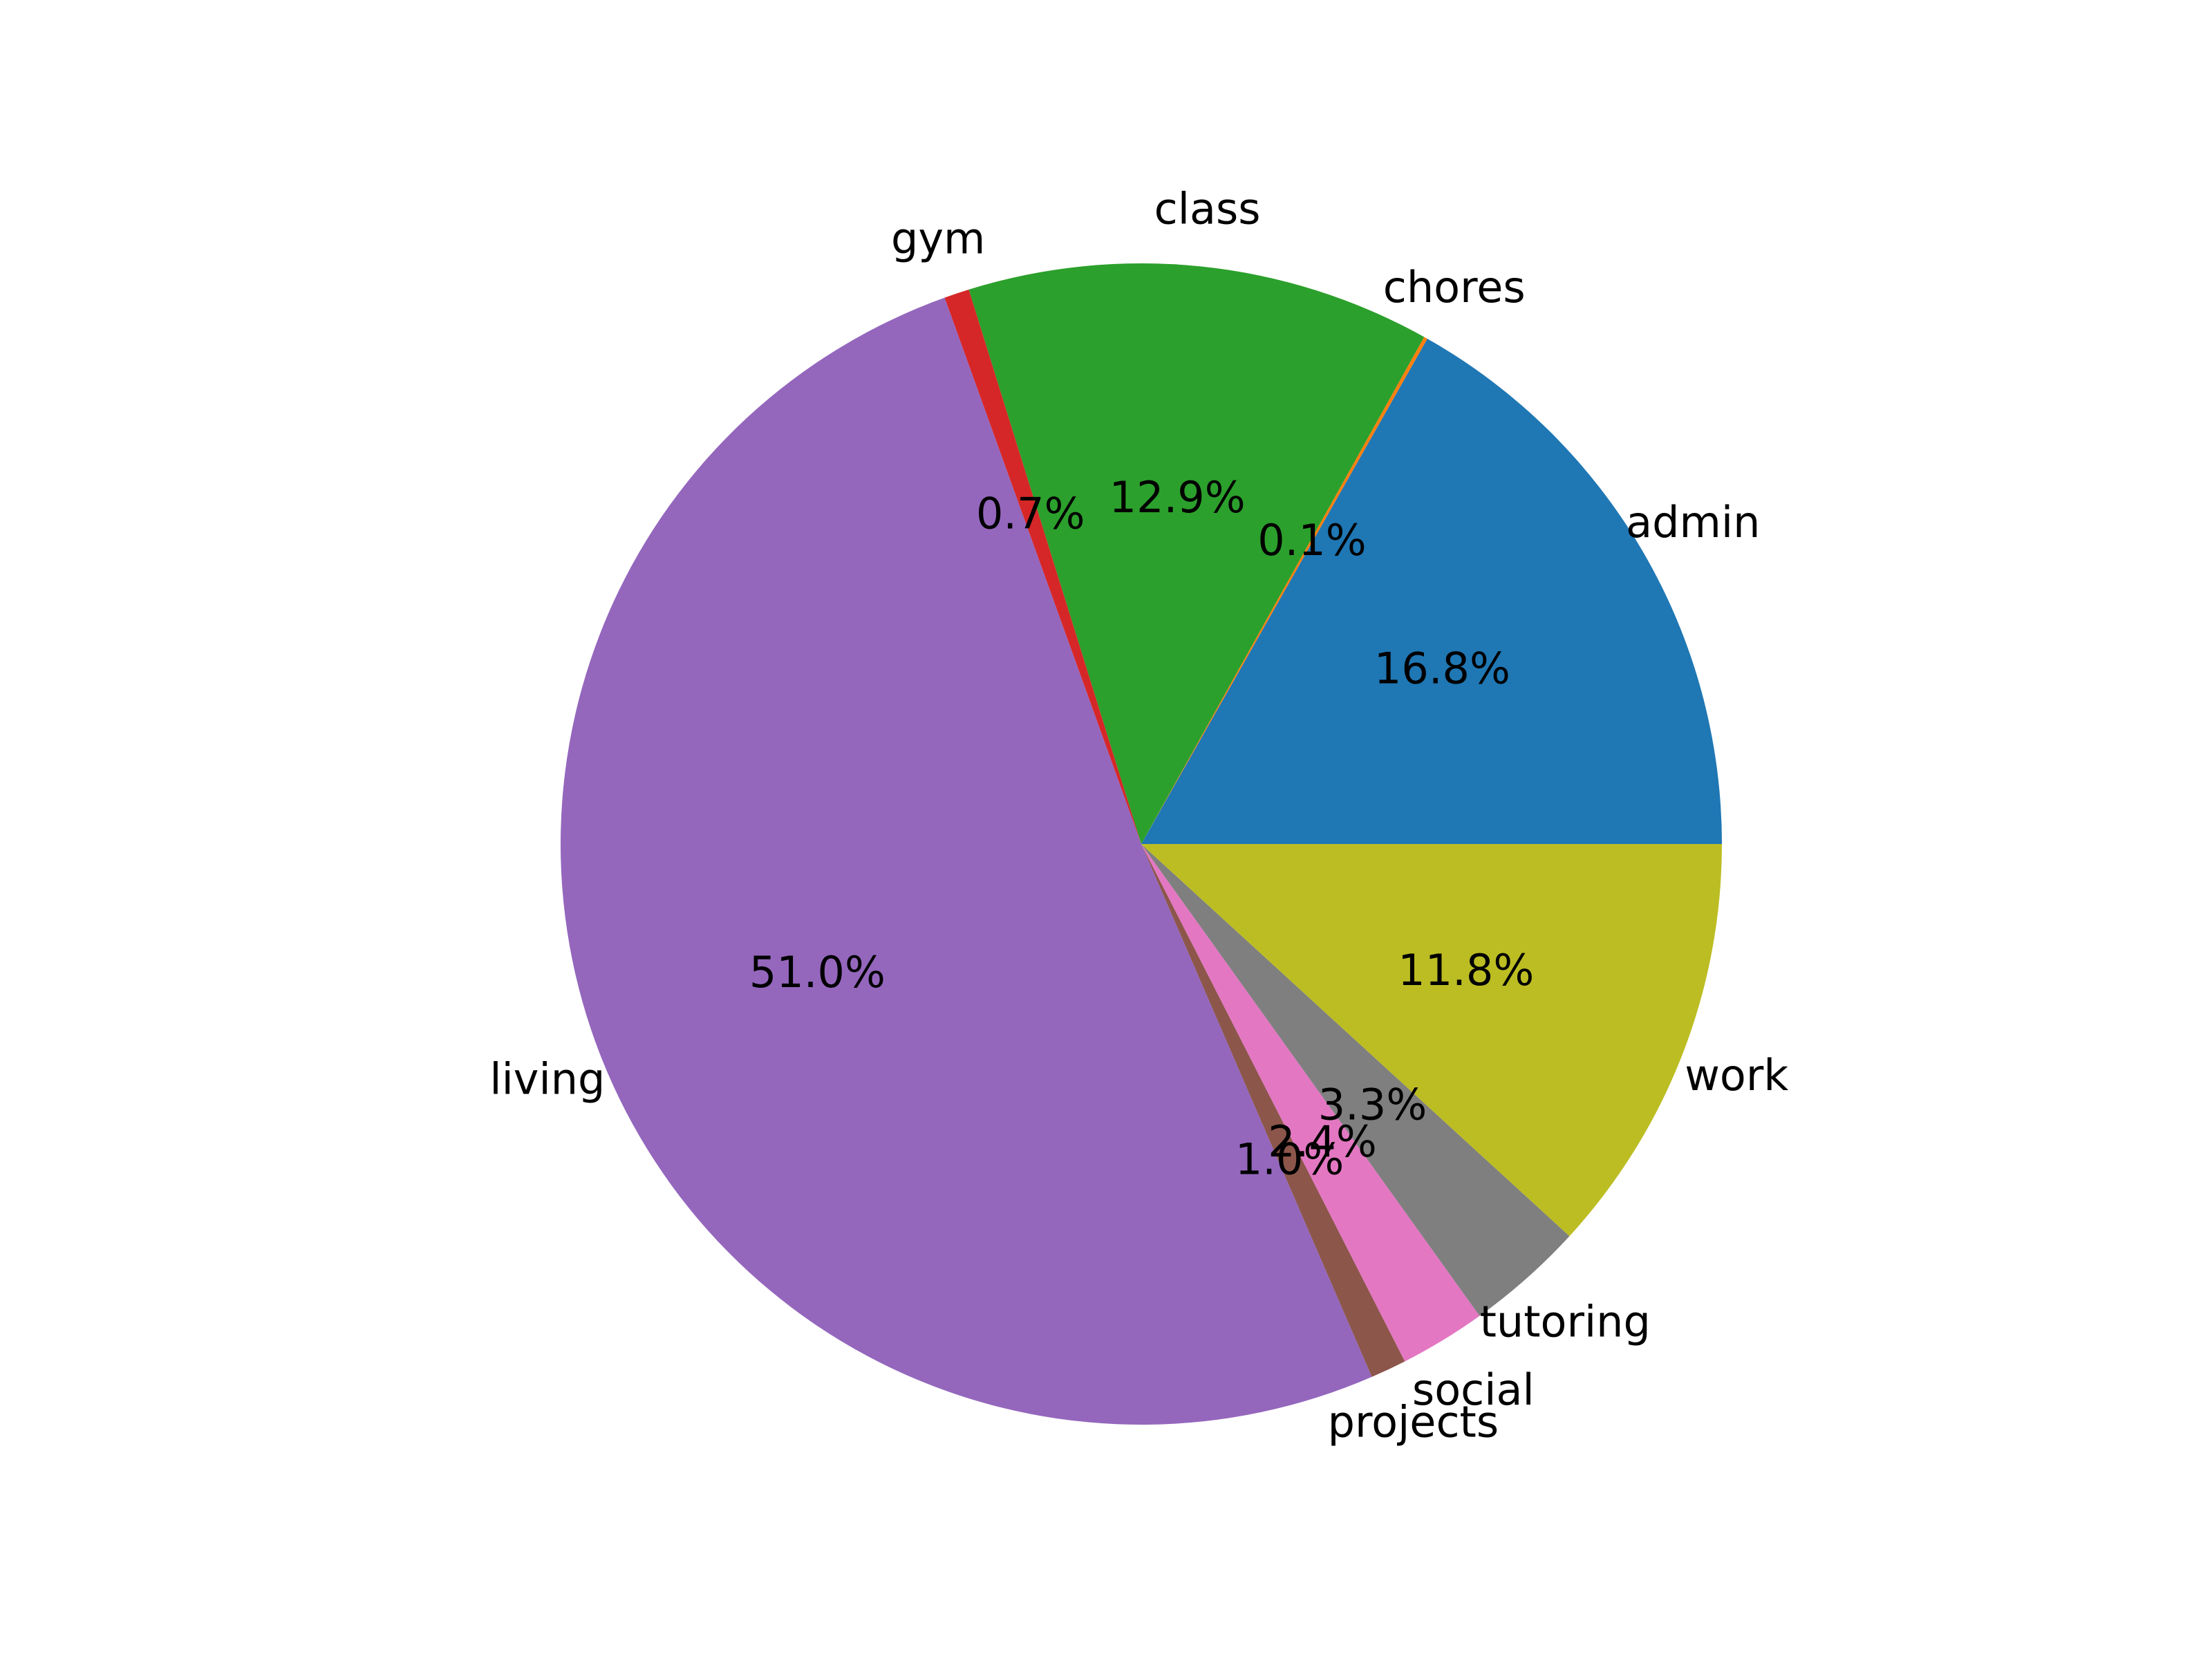 The height and width of the screenshot is (1659, 2212). I want to click on slice-label-chores: chores, so click(1455, 287).